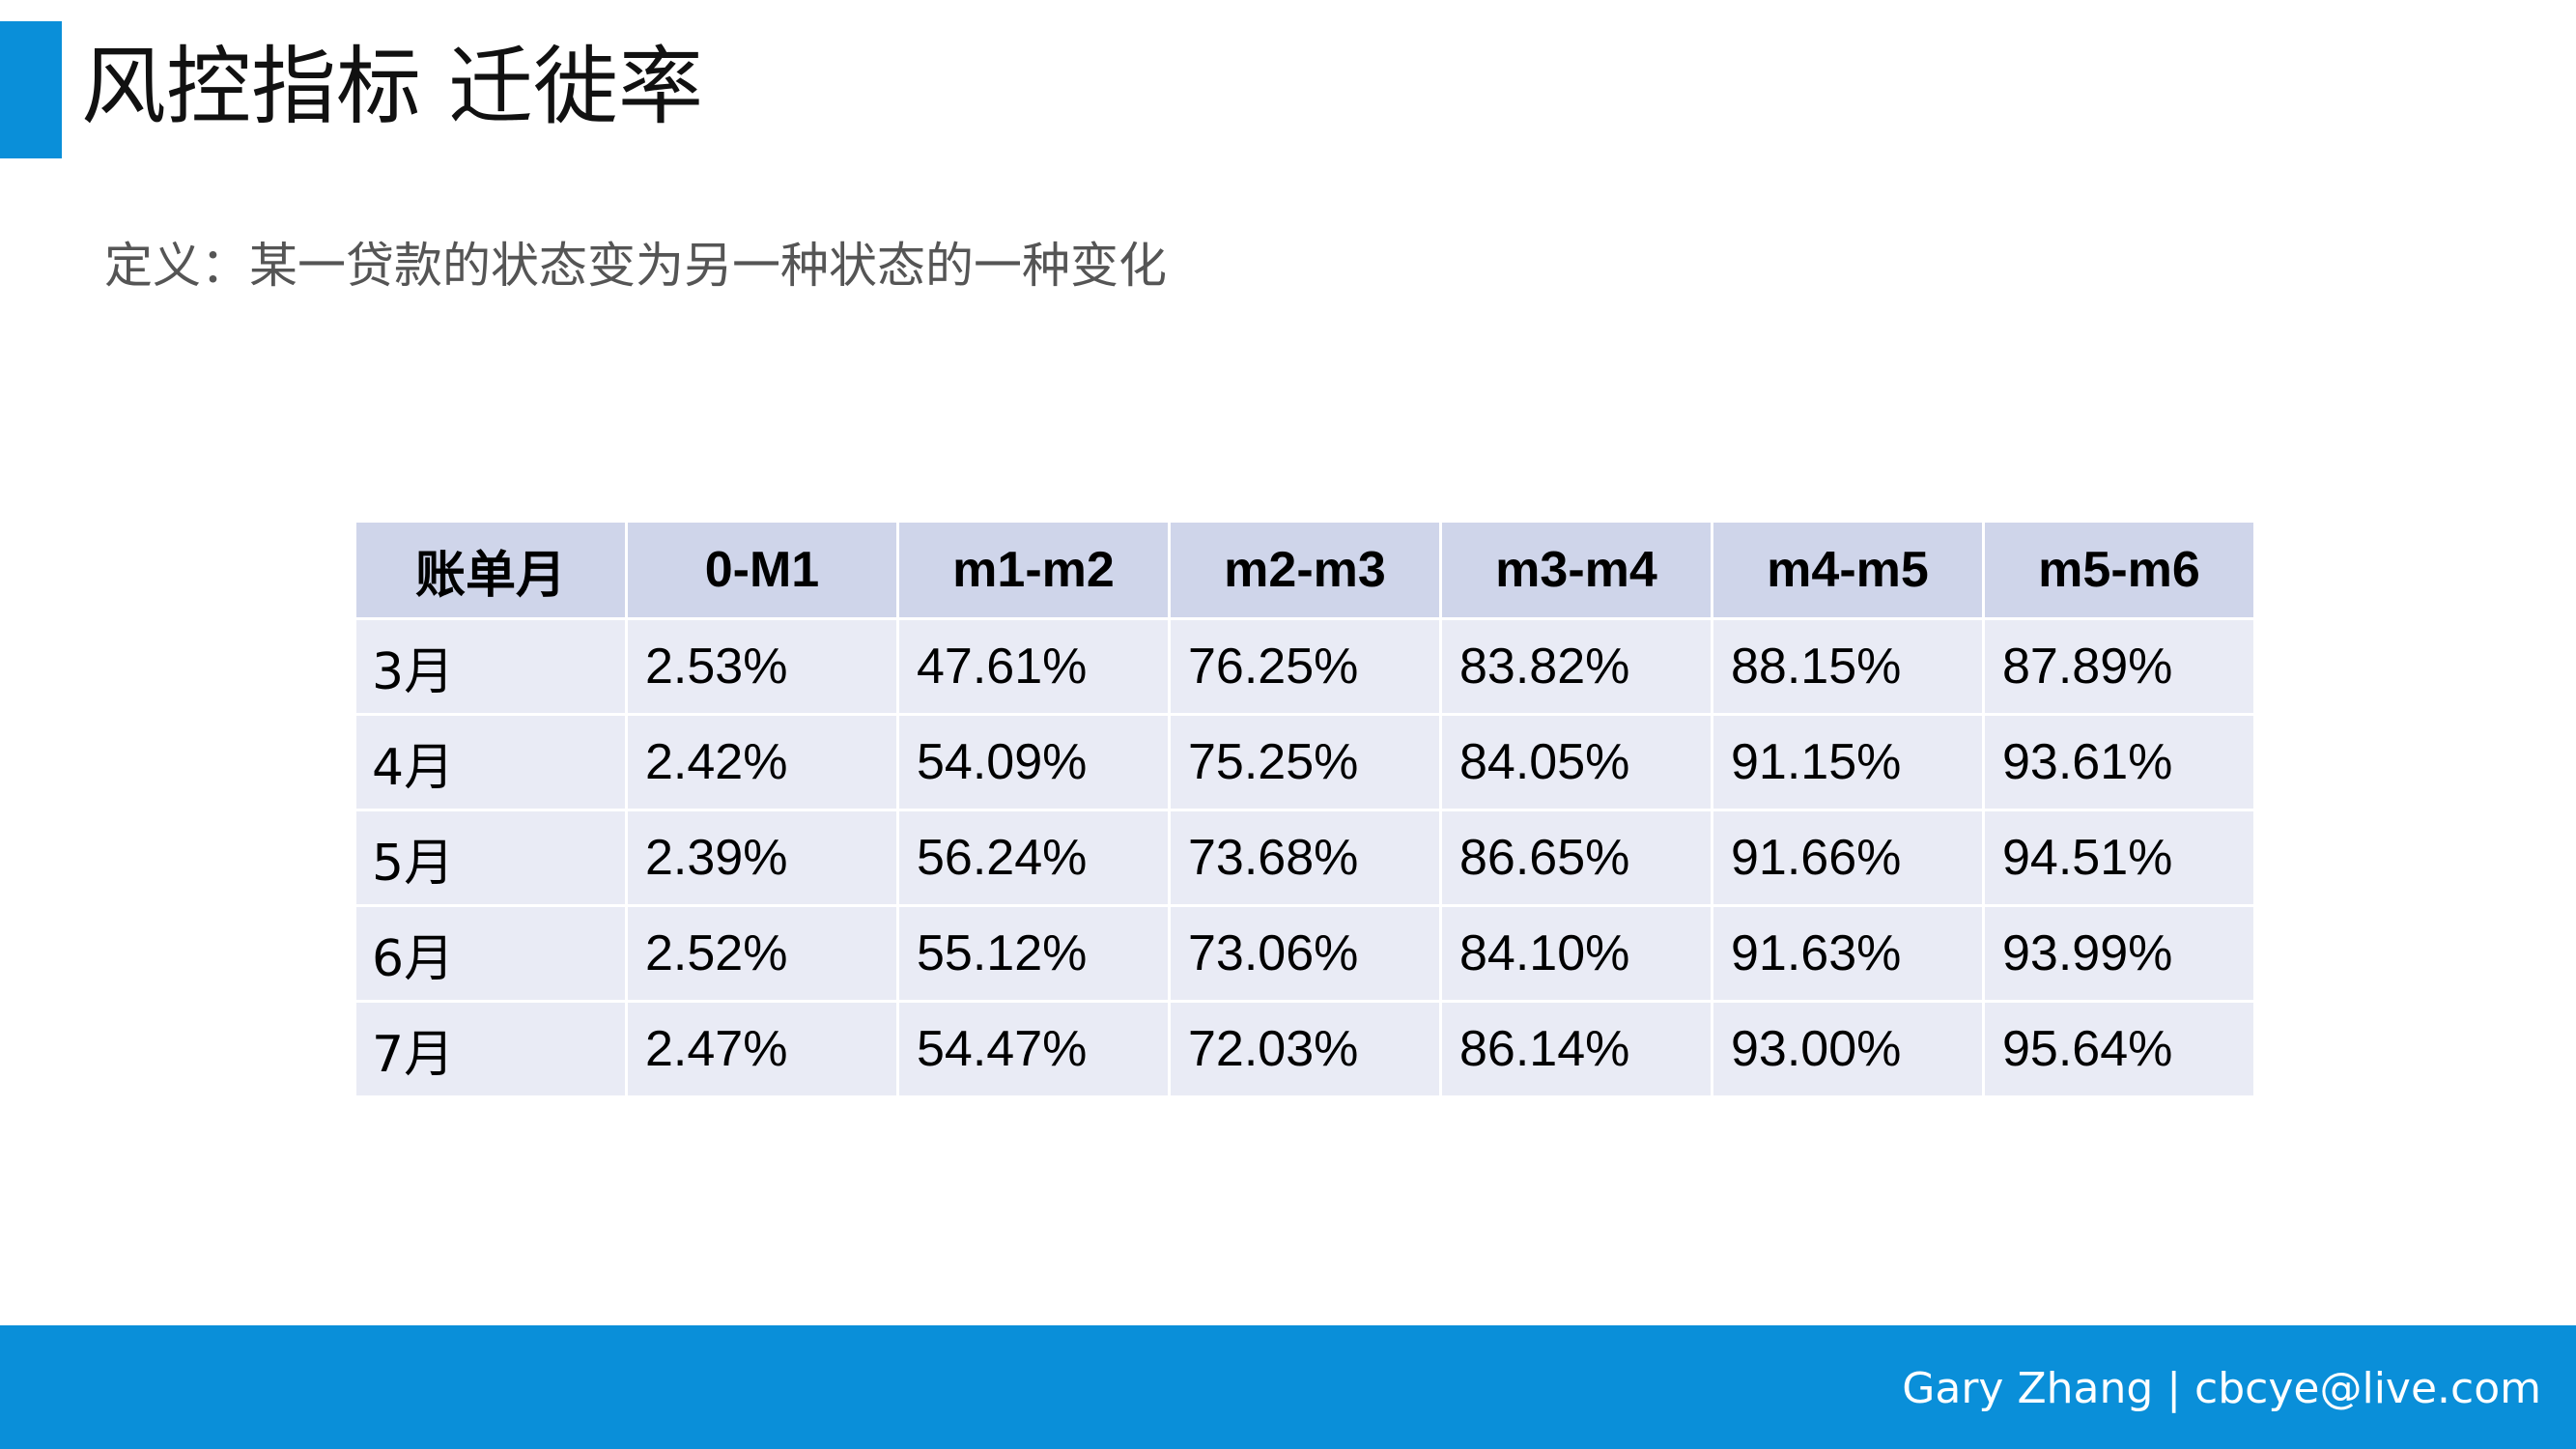  Describe the element at coordinates (1033, 953) in the screenshot. I see `table-cell: 55.12%` at that location.